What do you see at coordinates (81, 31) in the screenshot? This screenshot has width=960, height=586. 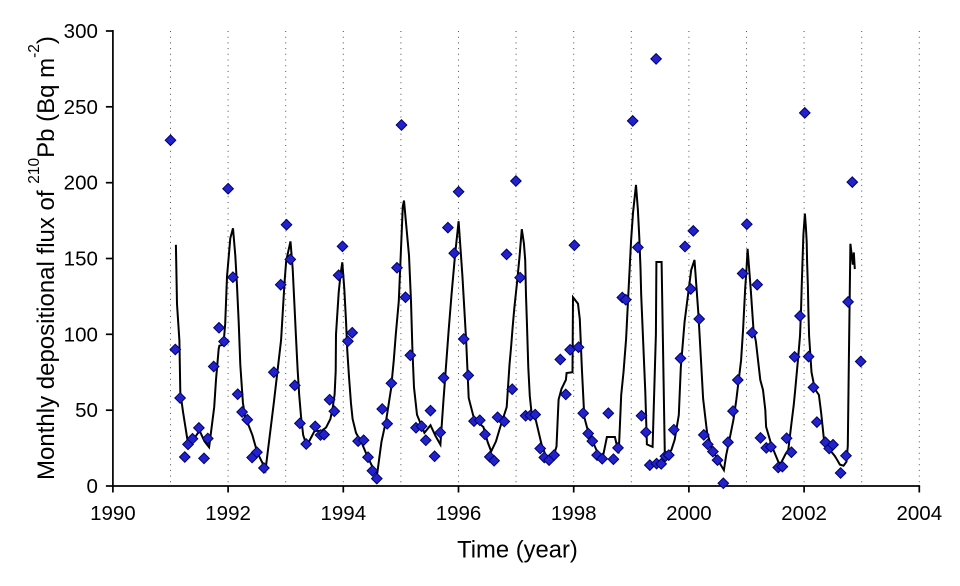 I see `svg-text: 300` at bounding box center [81, 31].